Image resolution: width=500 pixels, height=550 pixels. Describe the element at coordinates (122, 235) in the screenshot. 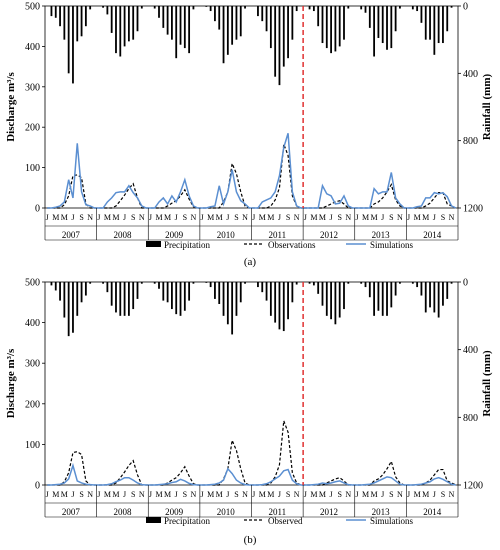

I see `year-label: 2008` at that location.